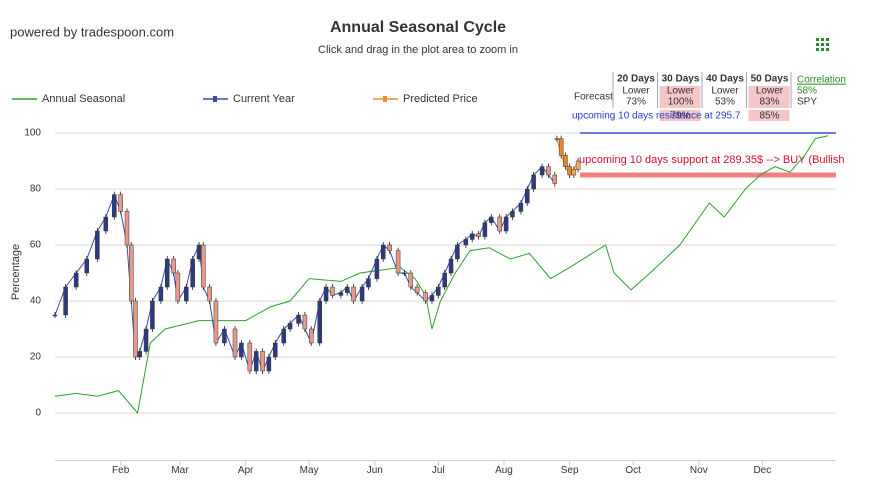  I want to click on col-header: 20 Days, so click(636, 79).